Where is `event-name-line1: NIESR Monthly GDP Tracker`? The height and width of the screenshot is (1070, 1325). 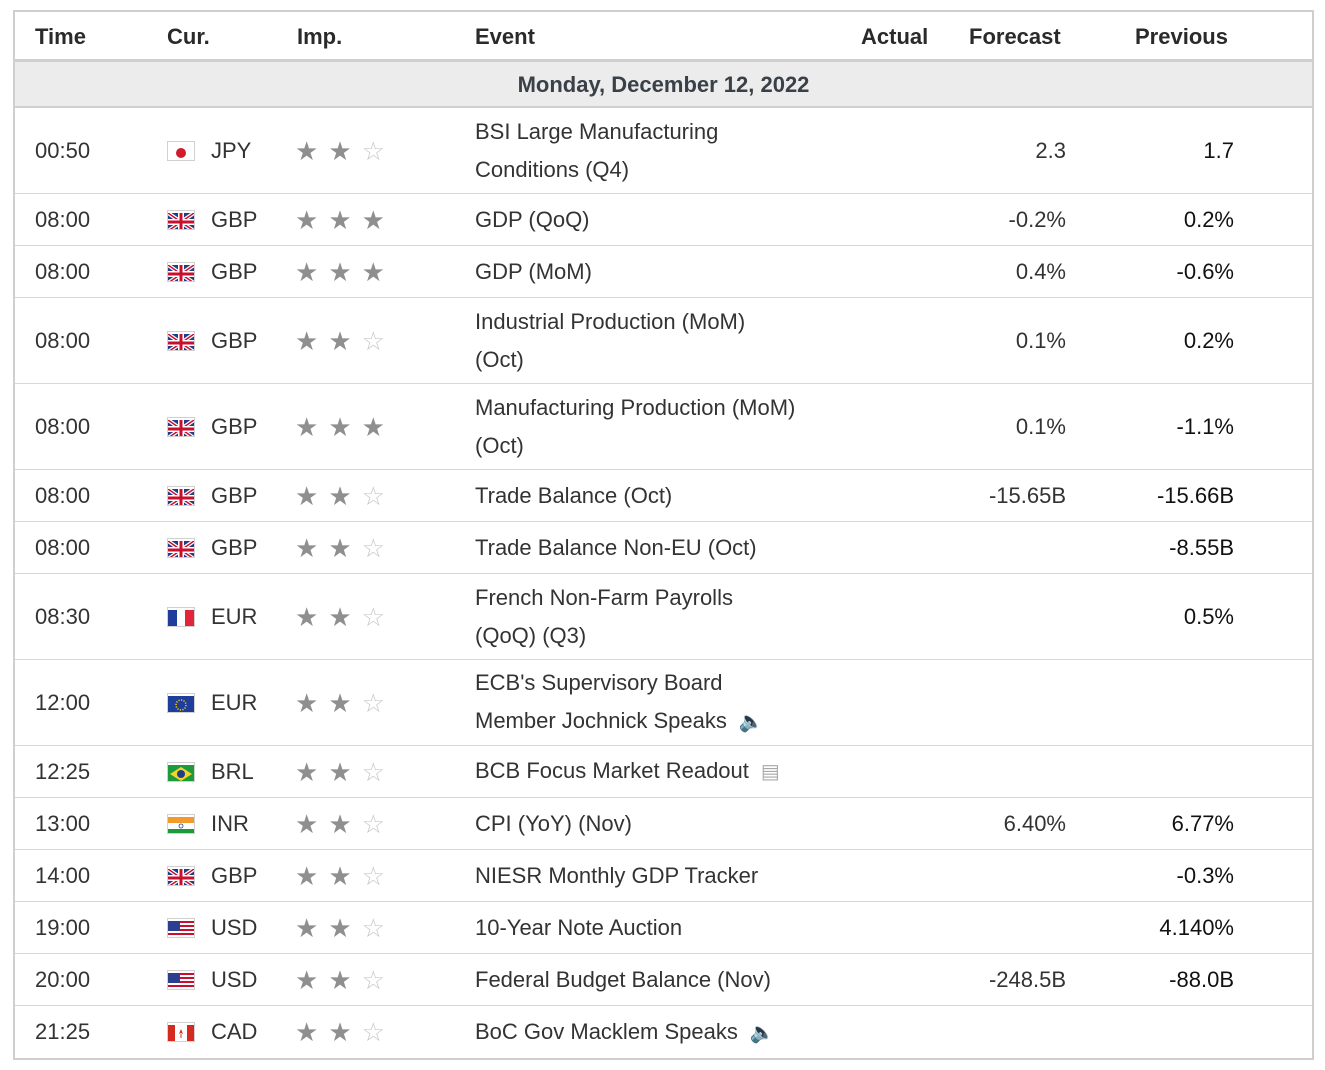 event-name-line1: NIESR Monthly GDP Tracker is located at coordinates (617, 875).